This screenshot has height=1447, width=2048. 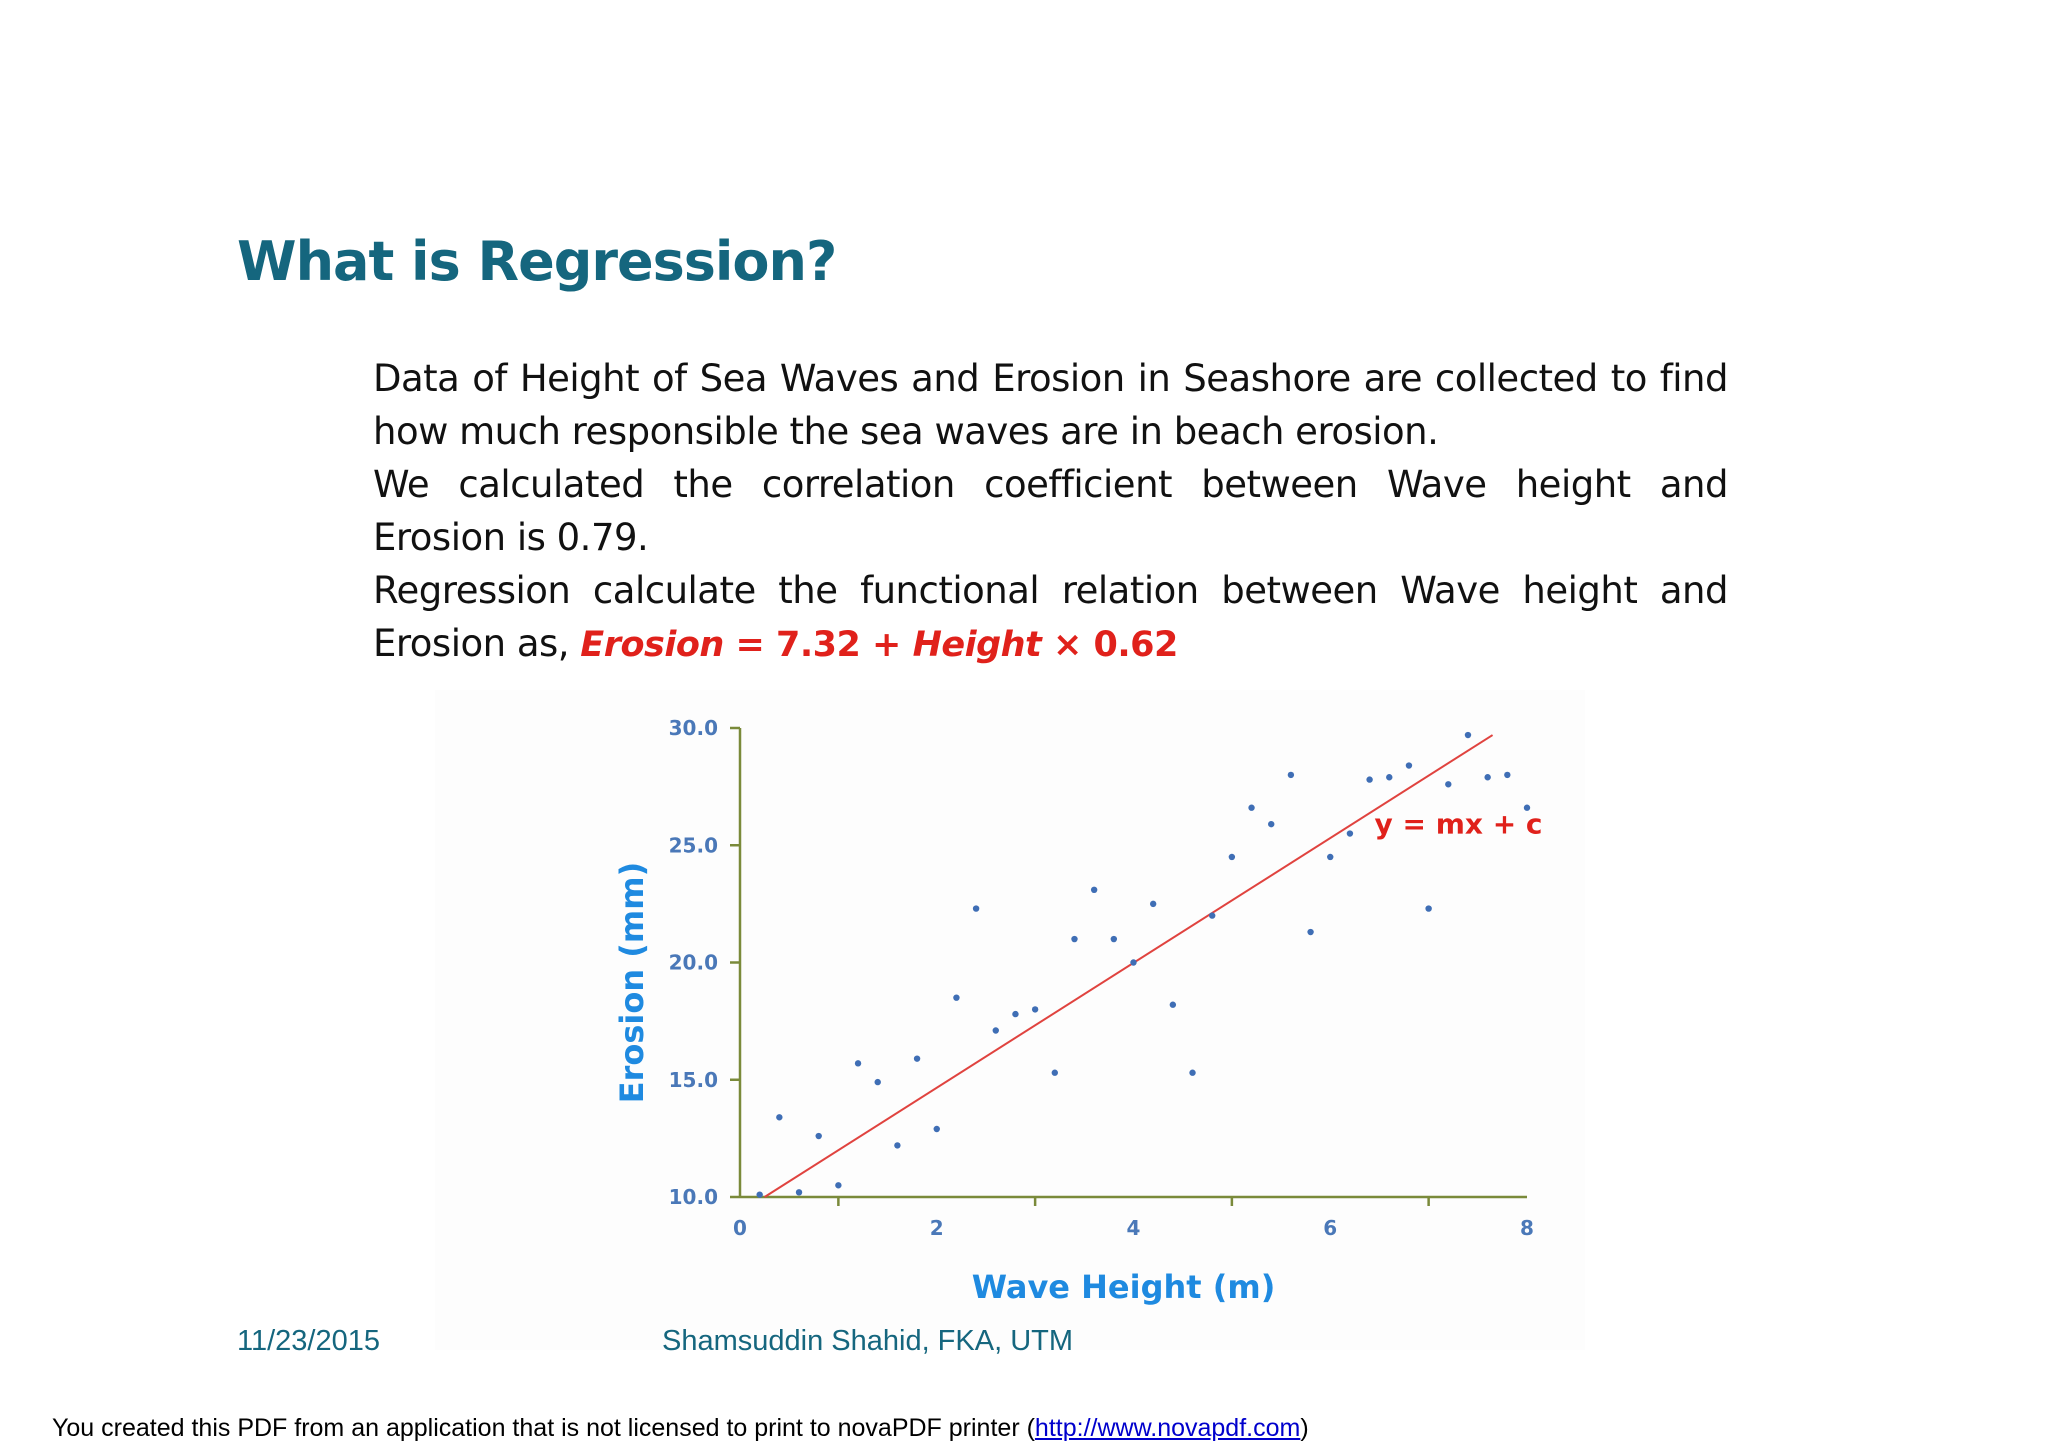 What do you see at coordinates (1527, 1228) in the screenshot?
I see `x-tick-label: 8` at bounding box center [1527, 1228].